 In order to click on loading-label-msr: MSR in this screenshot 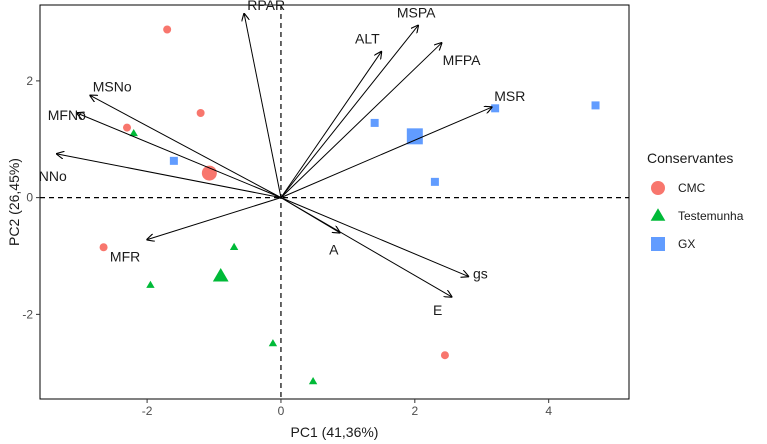, I will do `click(509, 96)`.